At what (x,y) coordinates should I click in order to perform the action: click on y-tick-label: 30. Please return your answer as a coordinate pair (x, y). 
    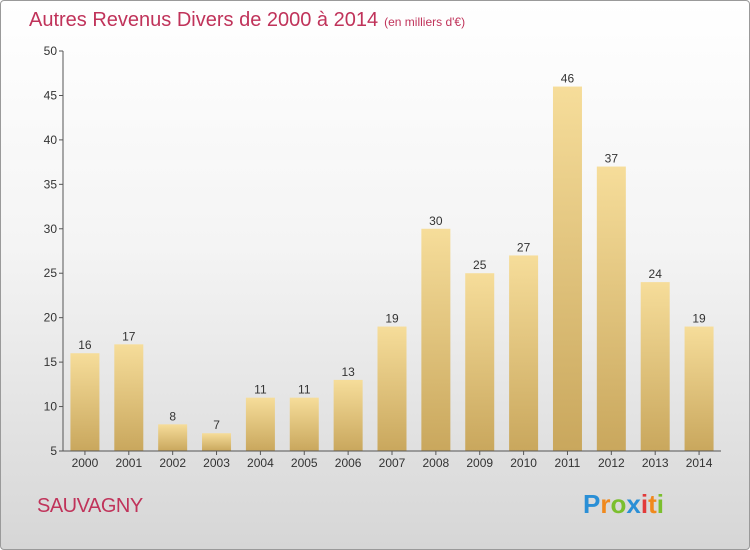
    Looking at the image, I should click on (51, 229).